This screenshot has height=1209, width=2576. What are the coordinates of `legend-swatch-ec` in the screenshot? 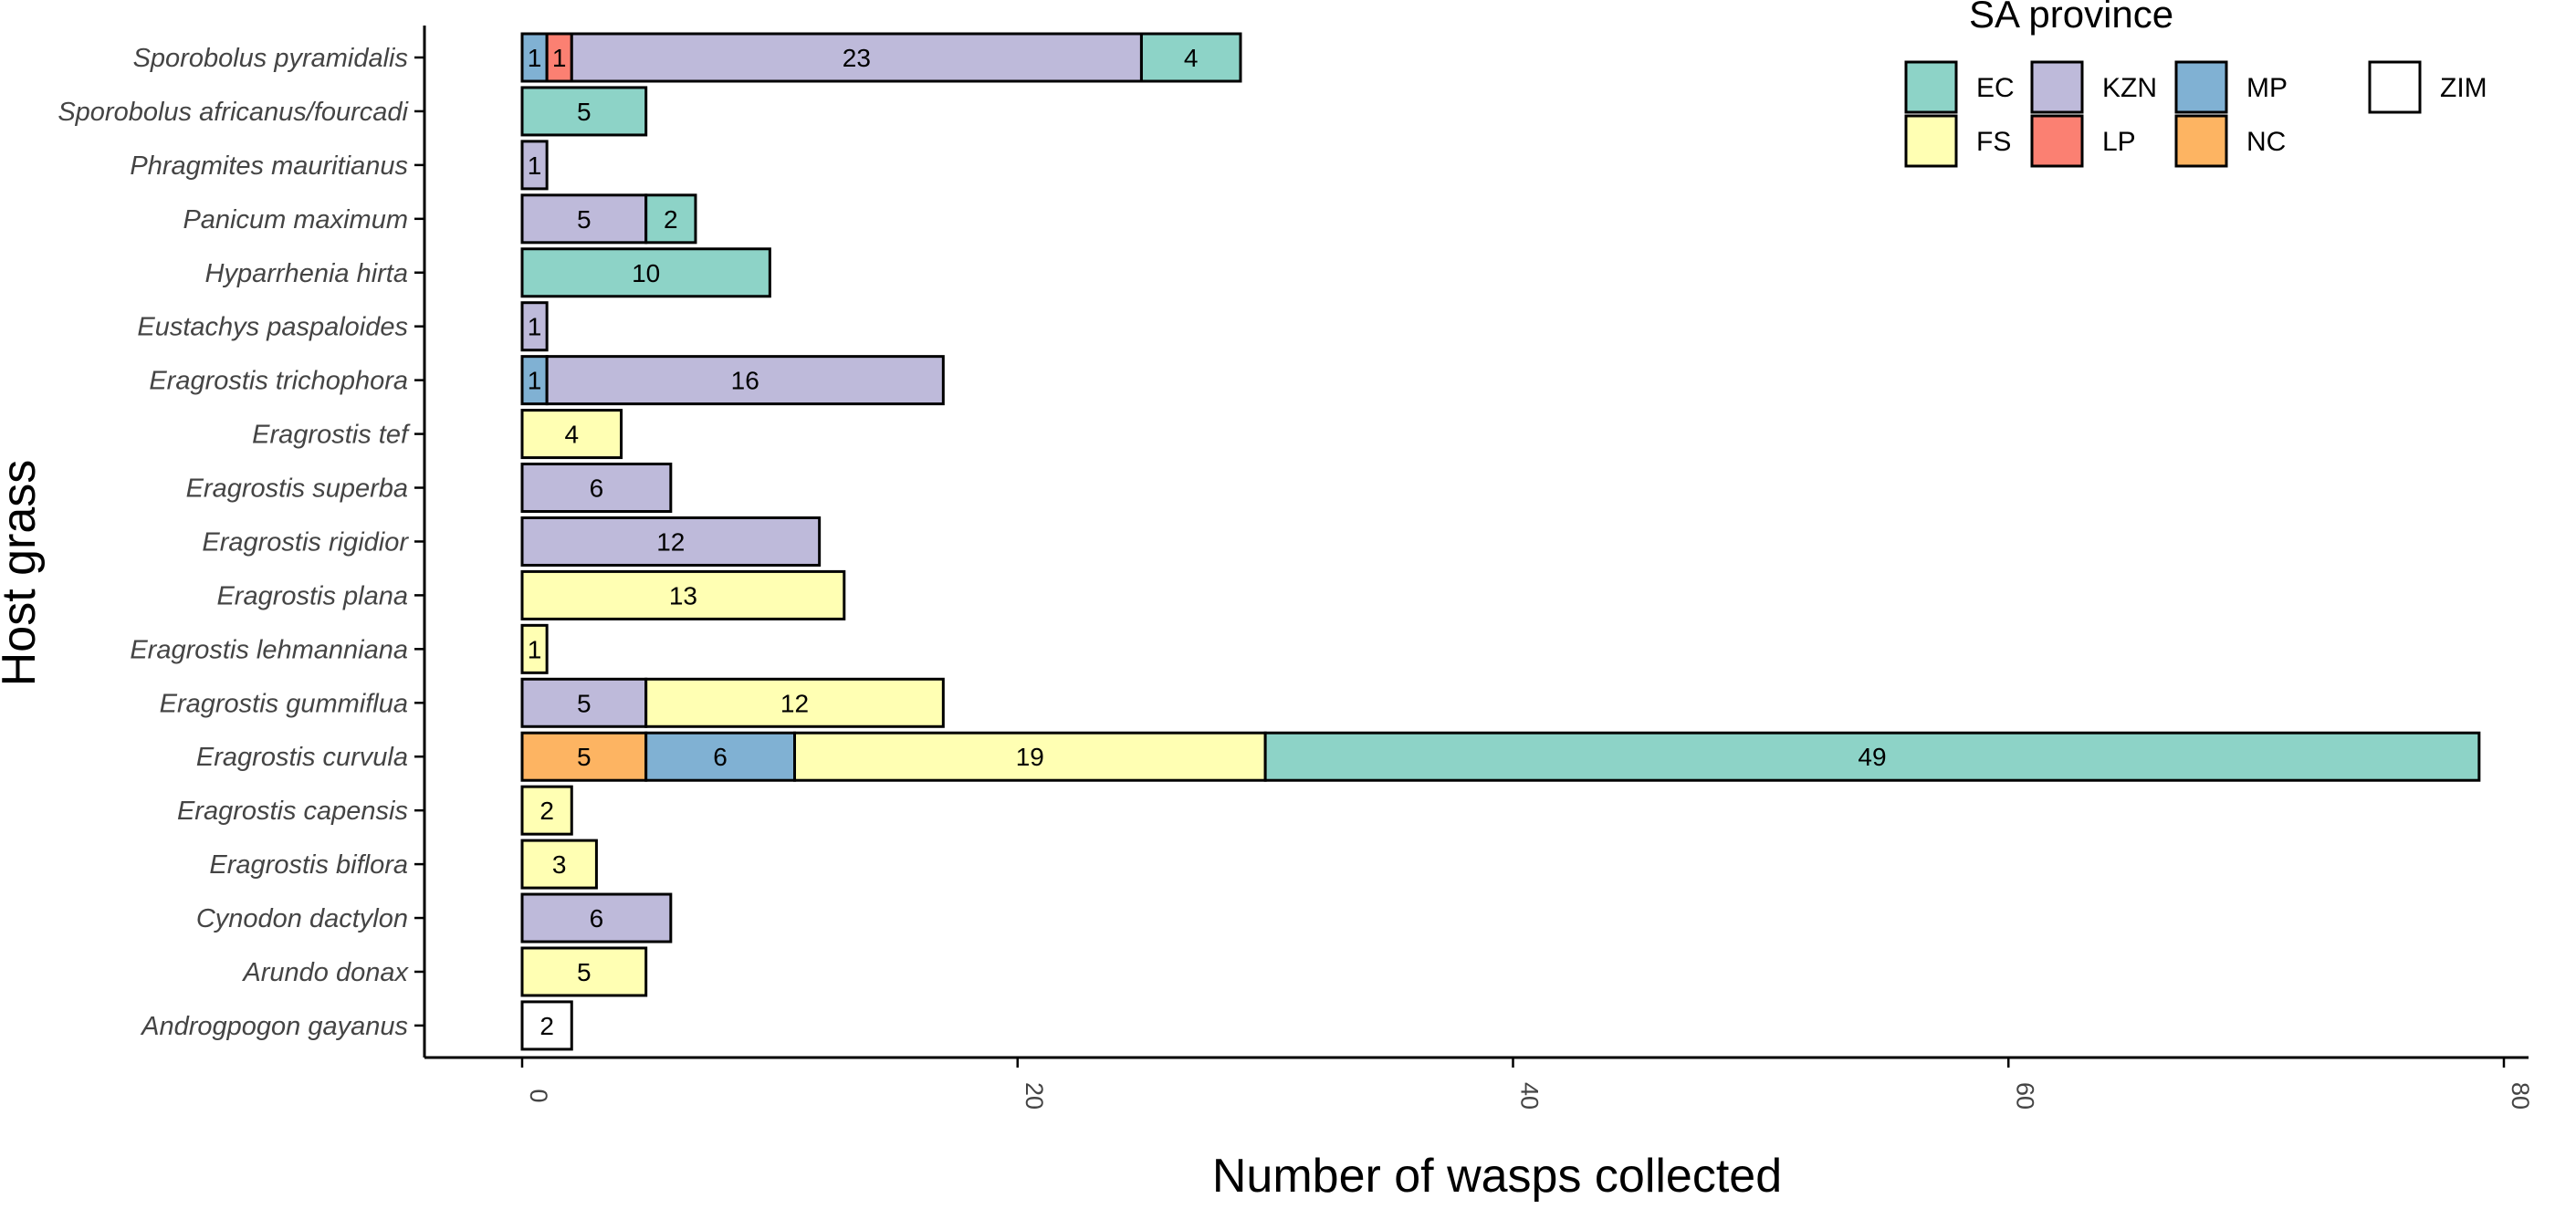 It's located at (1931, 87).